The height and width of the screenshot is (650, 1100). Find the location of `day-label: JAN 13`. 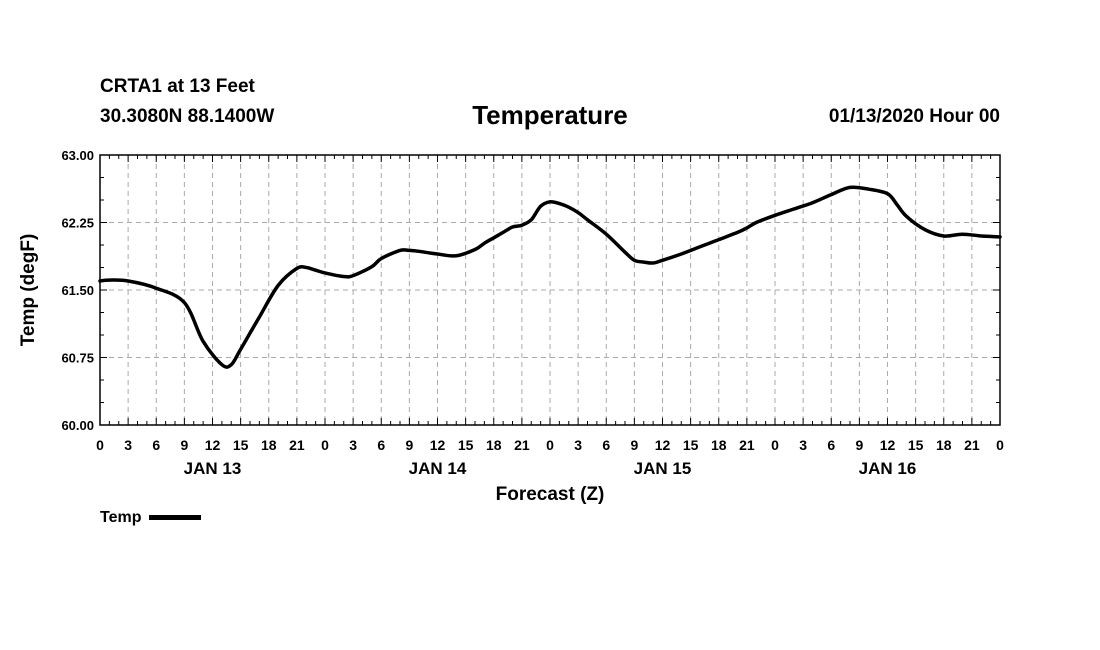

day-label: JAN 13 is located at coordinates (213, 468).